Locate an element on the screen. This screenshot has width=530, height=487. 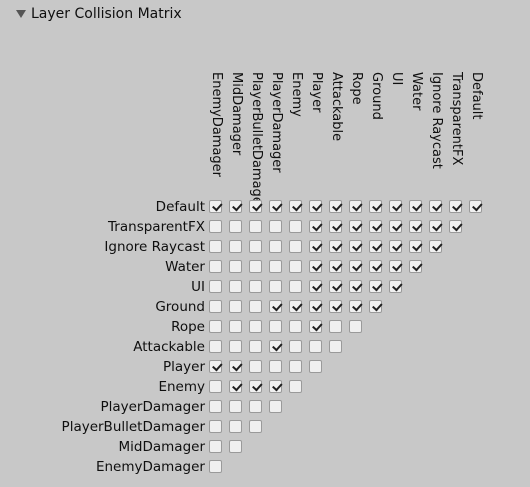
triangle-down-icon is located at coordinates (21, 14).